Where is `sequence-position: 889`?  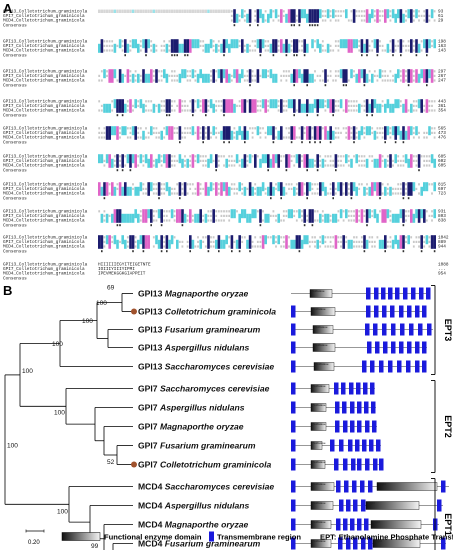
sequence-position: 889 is located at coordinates (442, 242).